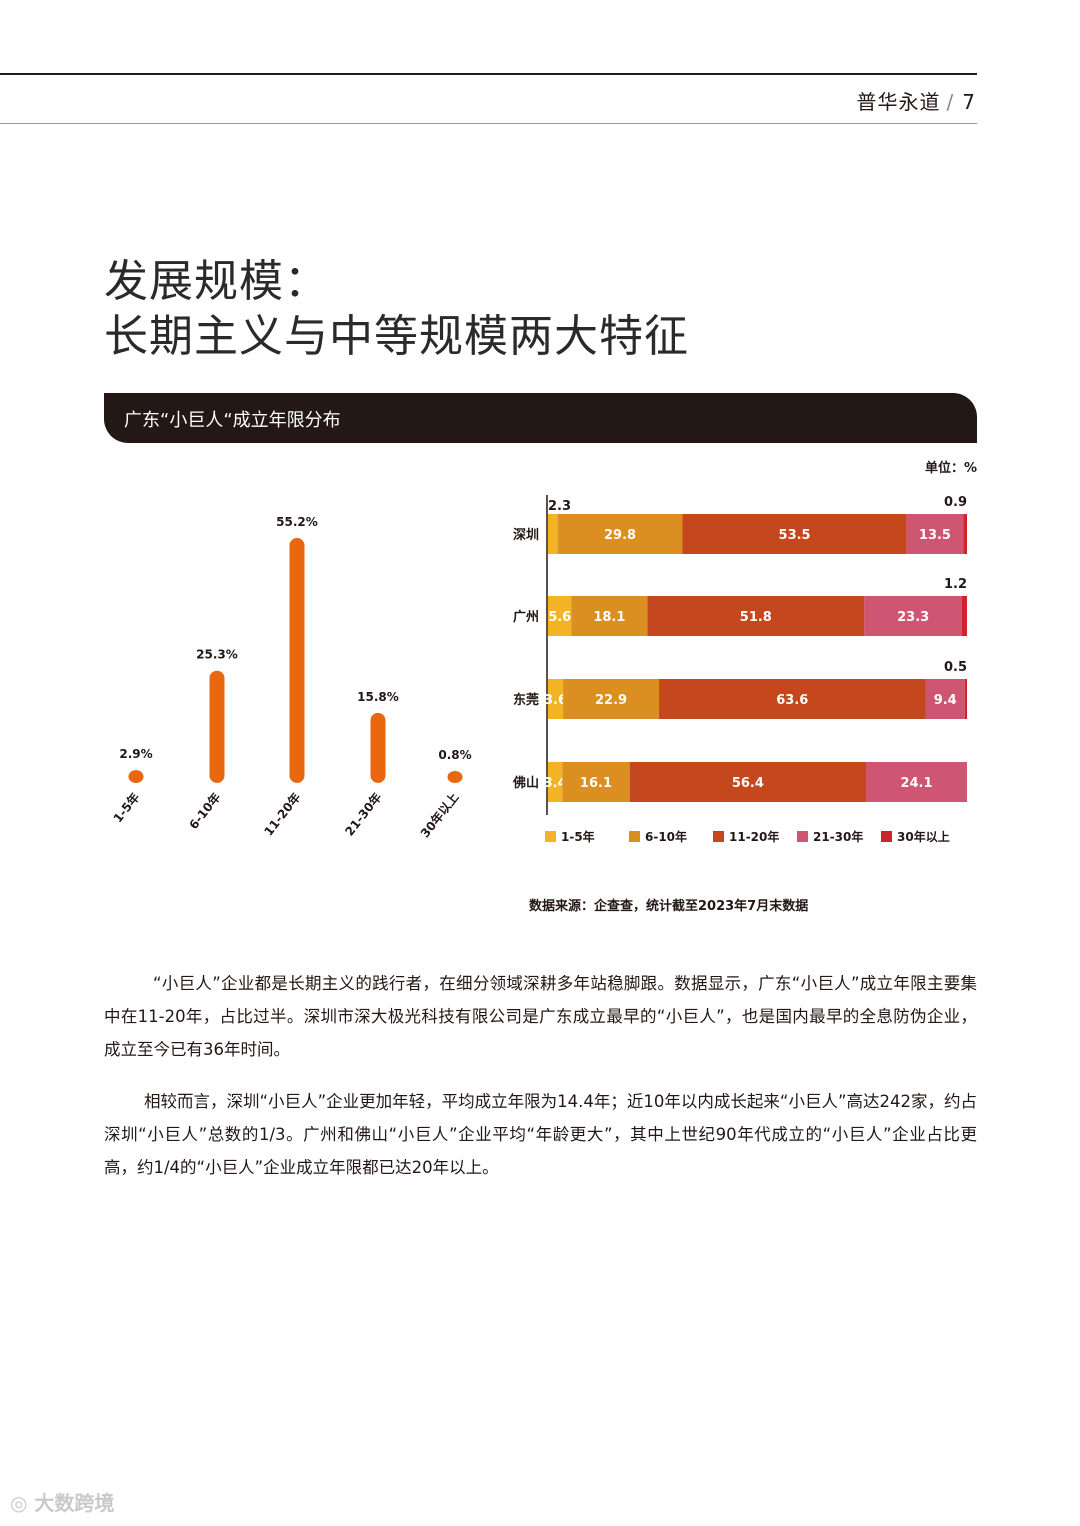 Image resolution: width=1080 pixels, height=1526 pixels. What do you see at coordinates (540, 418) in the screenshot?
I see `chart-banner: 广东“小巨人“成立年限分布` at bounding box center [540, 418].